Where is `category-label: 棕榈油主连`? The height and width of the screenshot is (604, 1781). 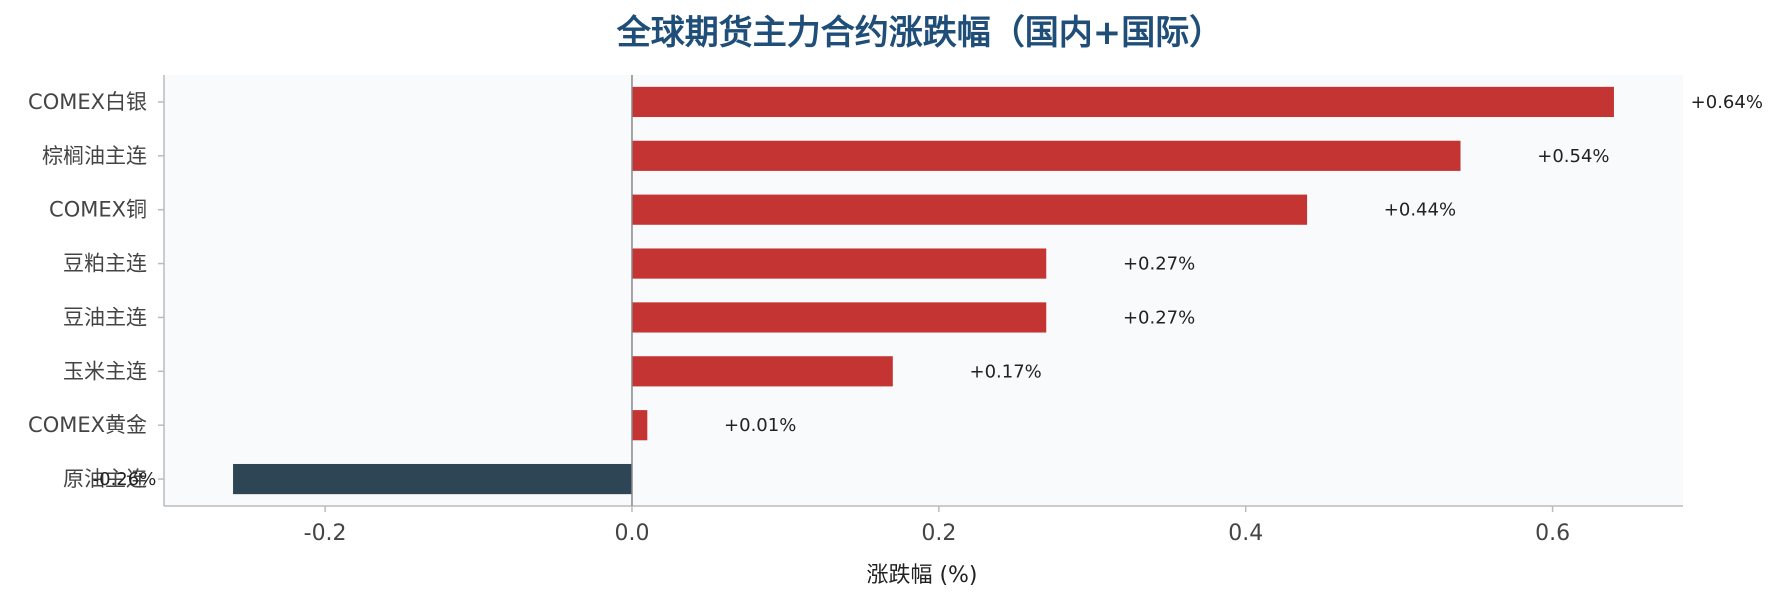
category-label: 棕榈油主连 is located at coordinates (94, 156).